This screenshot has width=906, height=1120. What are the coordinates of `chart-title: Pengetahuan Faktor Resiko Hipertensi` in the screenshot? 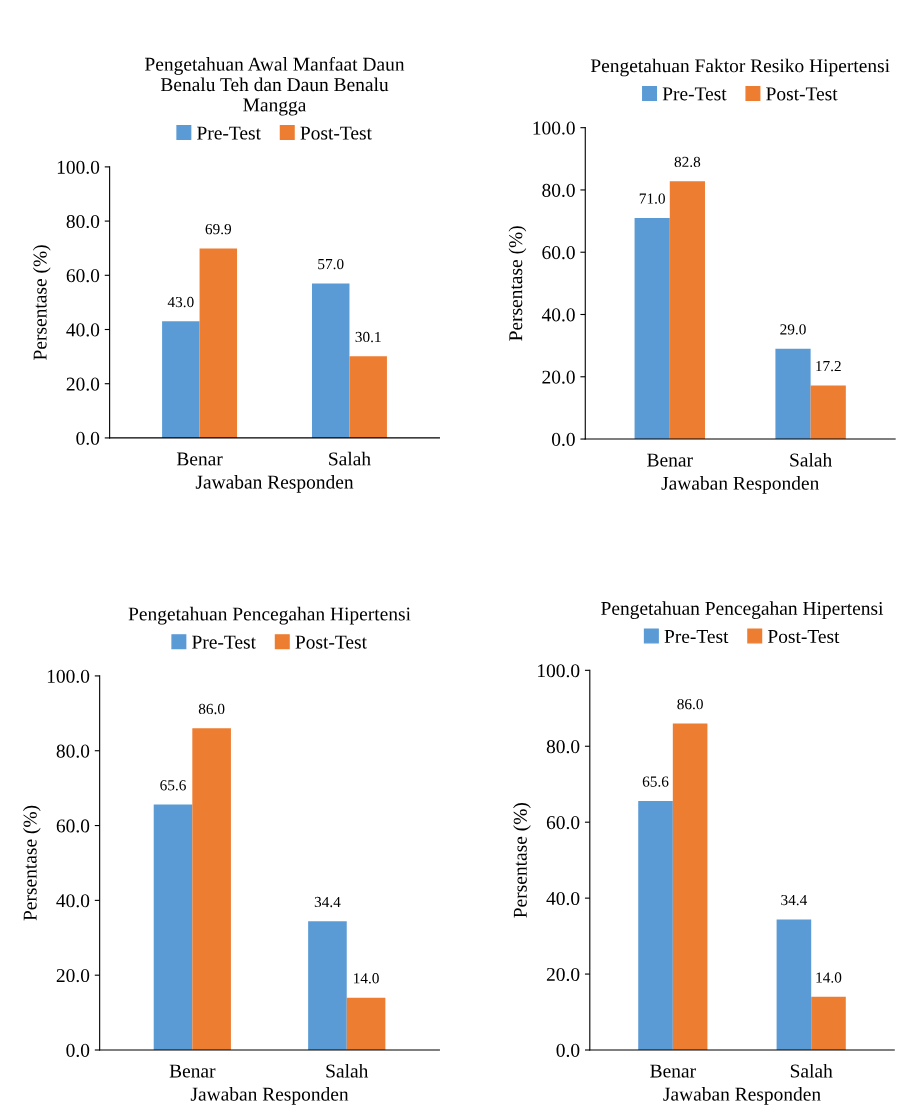 It's located at (740, 67).